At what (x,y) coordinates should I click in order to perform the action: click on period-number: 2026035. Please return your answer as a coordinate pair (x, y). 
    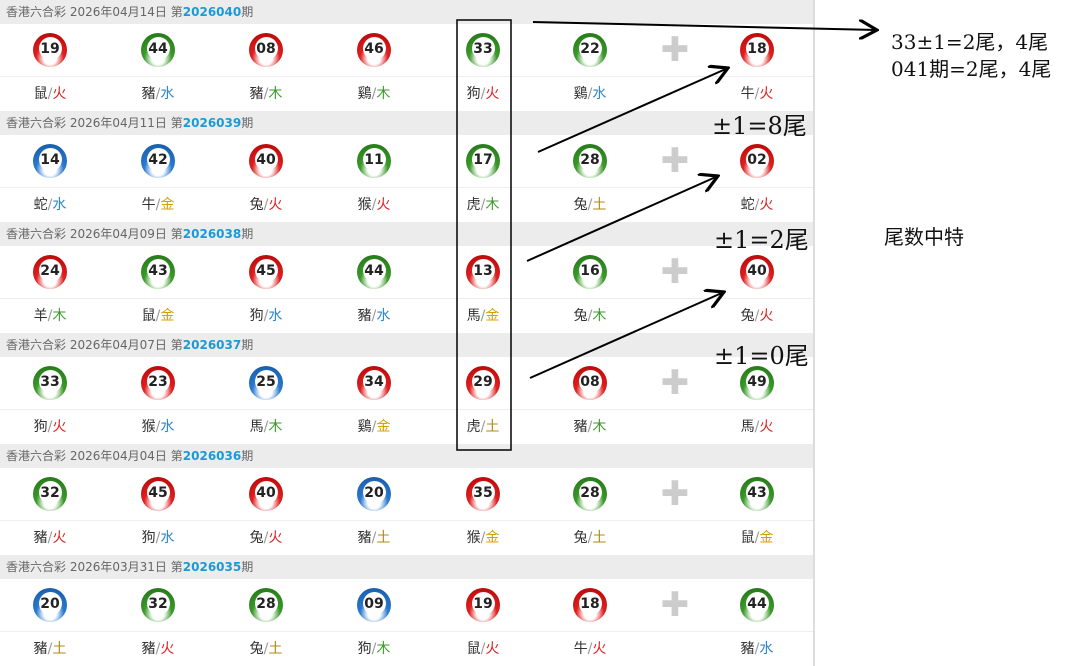
    Looking at the image, I should click on (212, 567).